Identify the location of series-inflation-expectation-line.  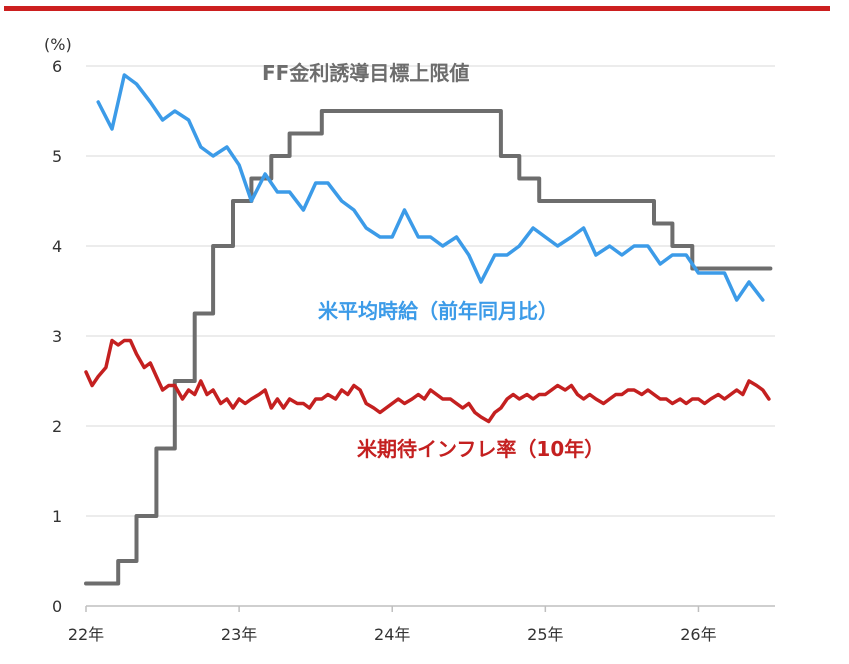
(427, 381).